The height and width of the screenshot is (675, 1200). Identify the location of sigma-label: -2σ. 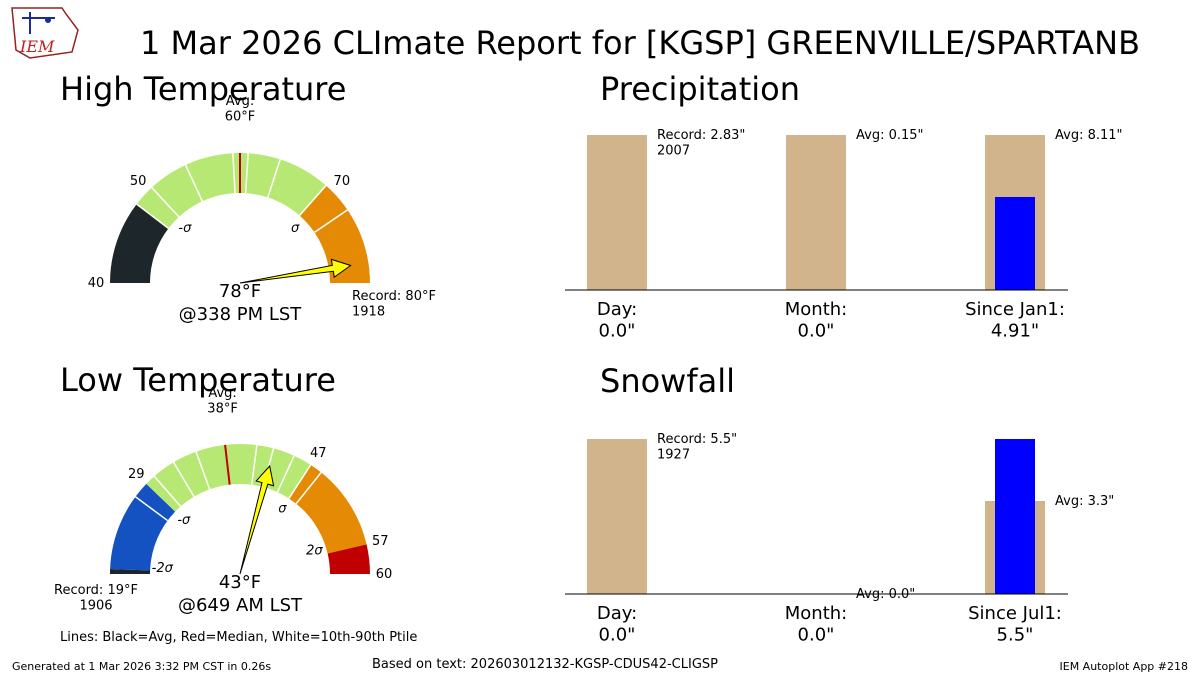
(163, 568).